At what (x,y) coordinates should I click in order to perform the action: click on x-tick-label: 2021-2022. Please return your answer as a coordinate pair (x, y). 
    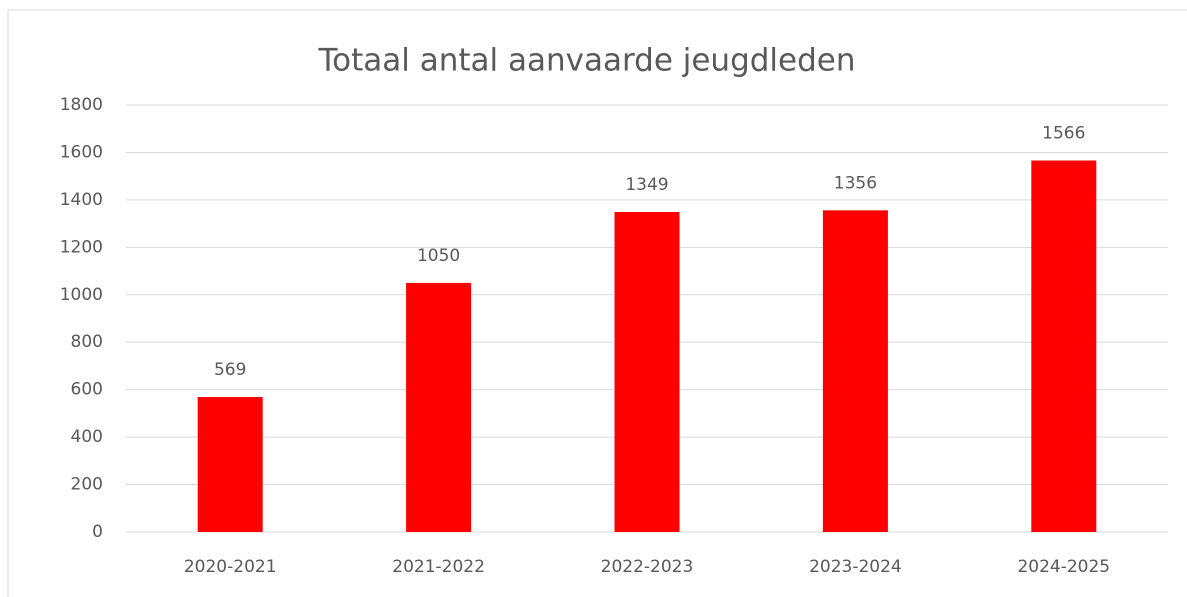
    Looking at the image, I should click on (438, 567).